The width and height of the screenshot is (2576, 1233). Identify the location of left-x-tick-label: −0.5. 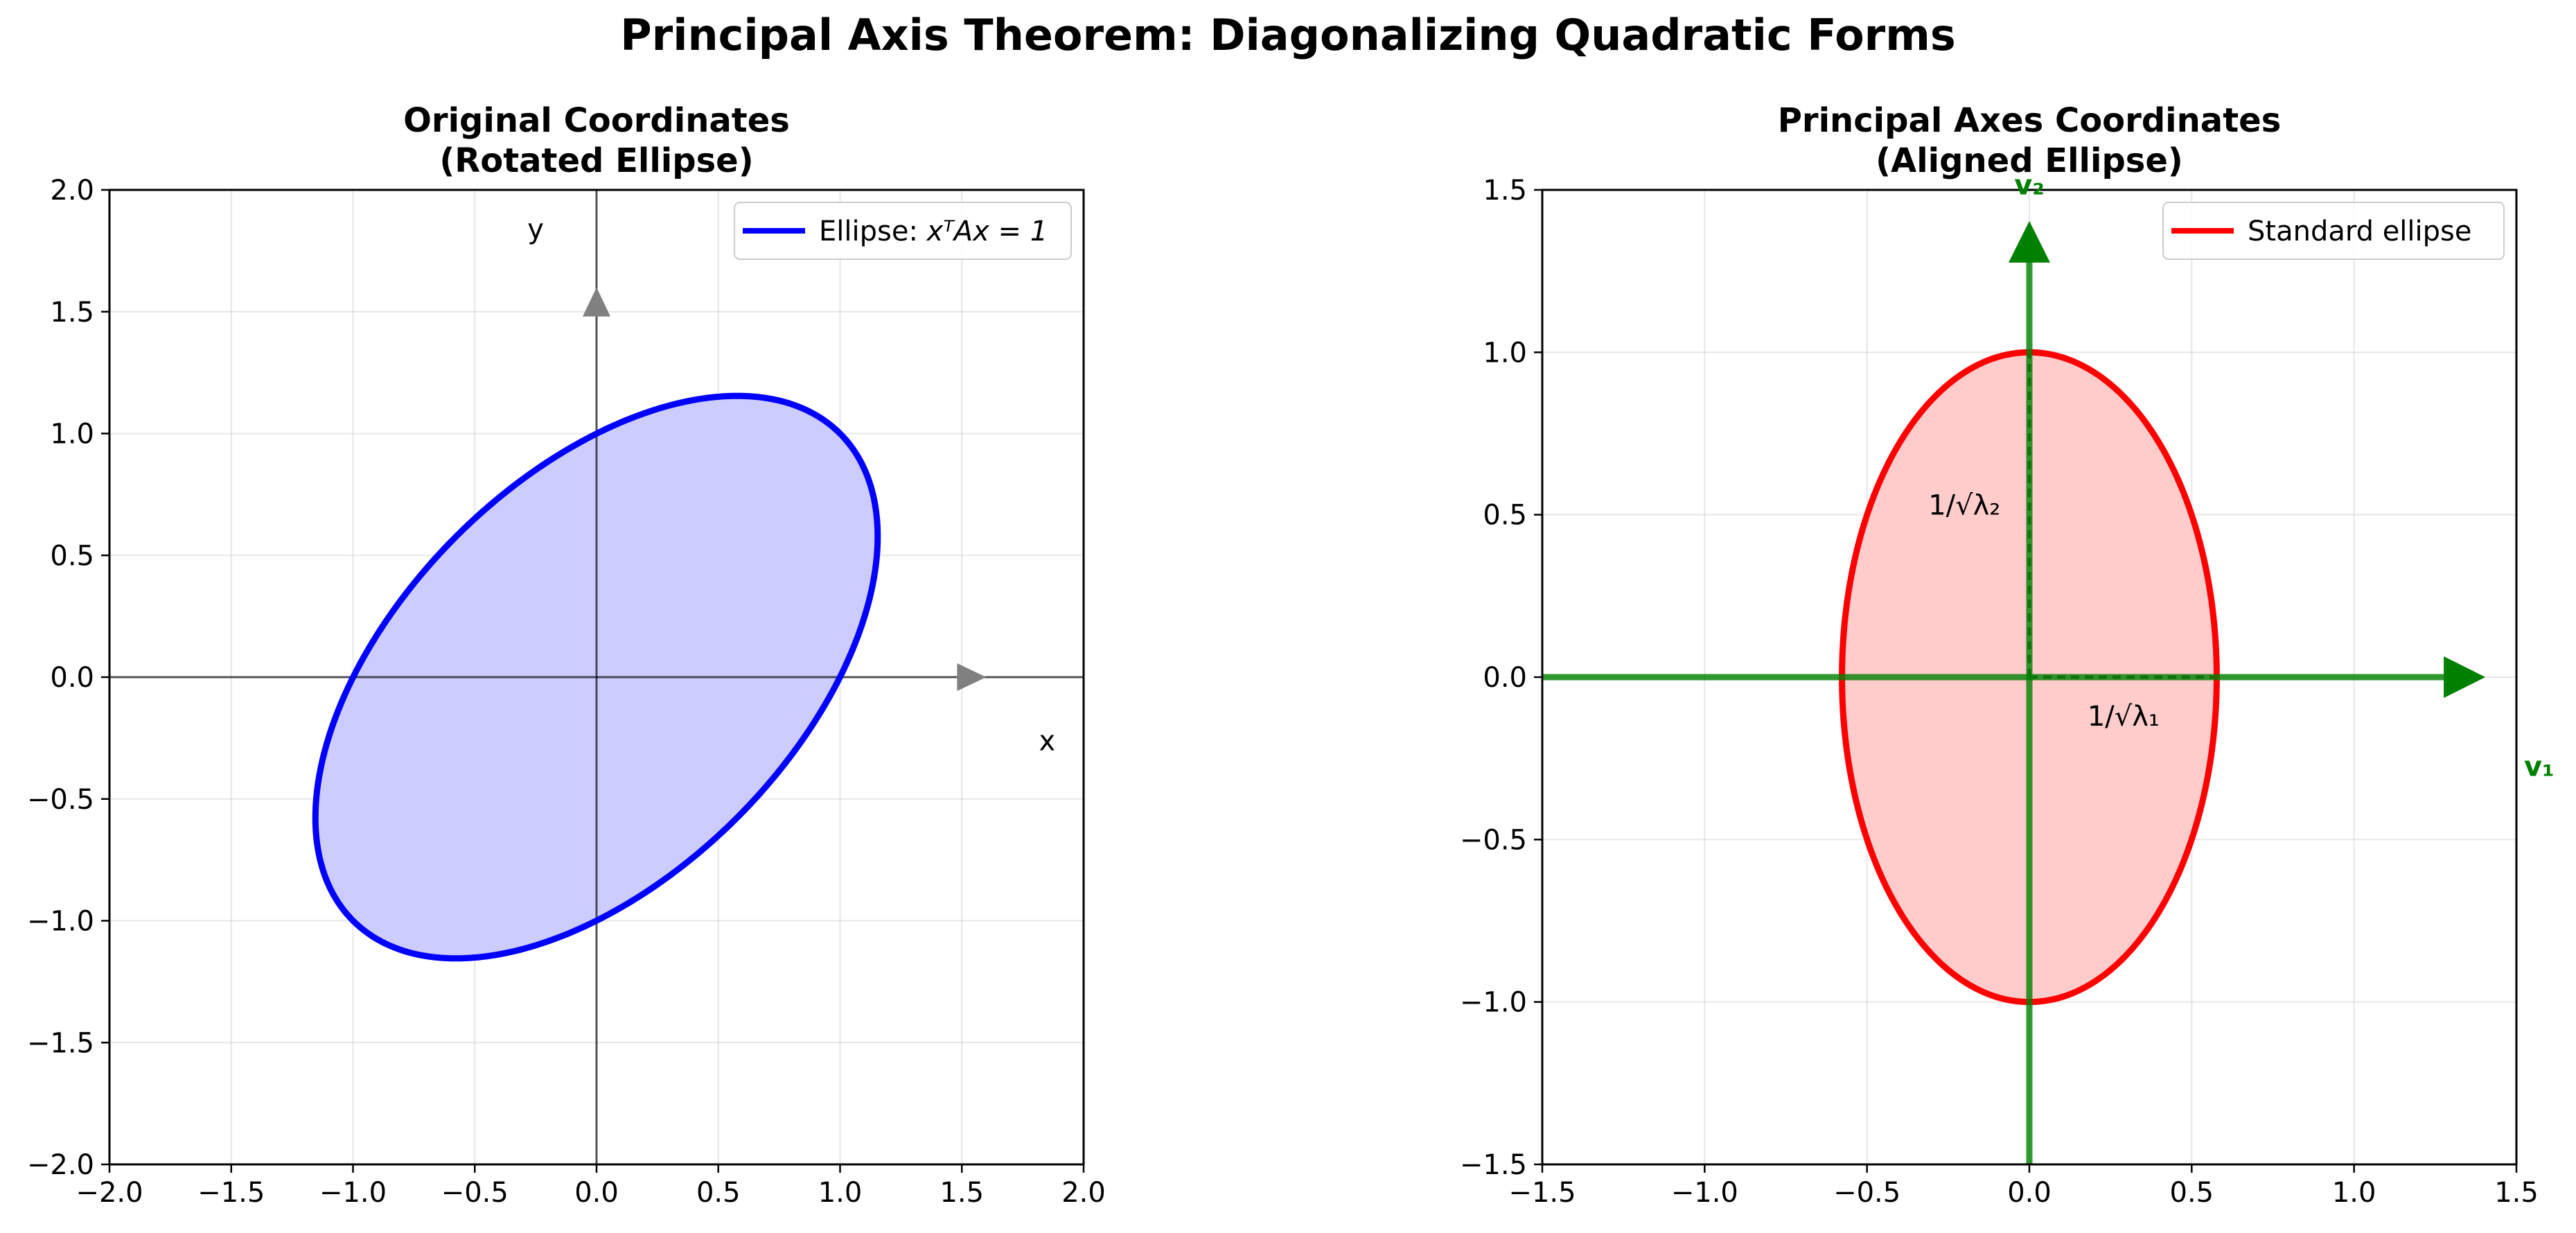
(475, 1193).